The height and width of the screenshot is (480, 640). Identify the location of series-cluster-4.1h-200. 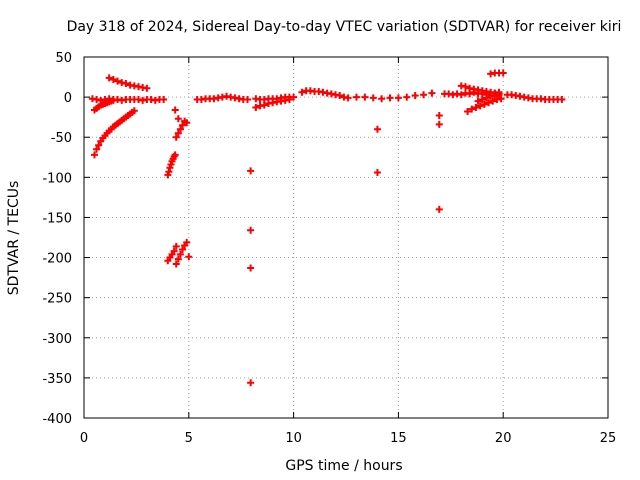
(172, 253).